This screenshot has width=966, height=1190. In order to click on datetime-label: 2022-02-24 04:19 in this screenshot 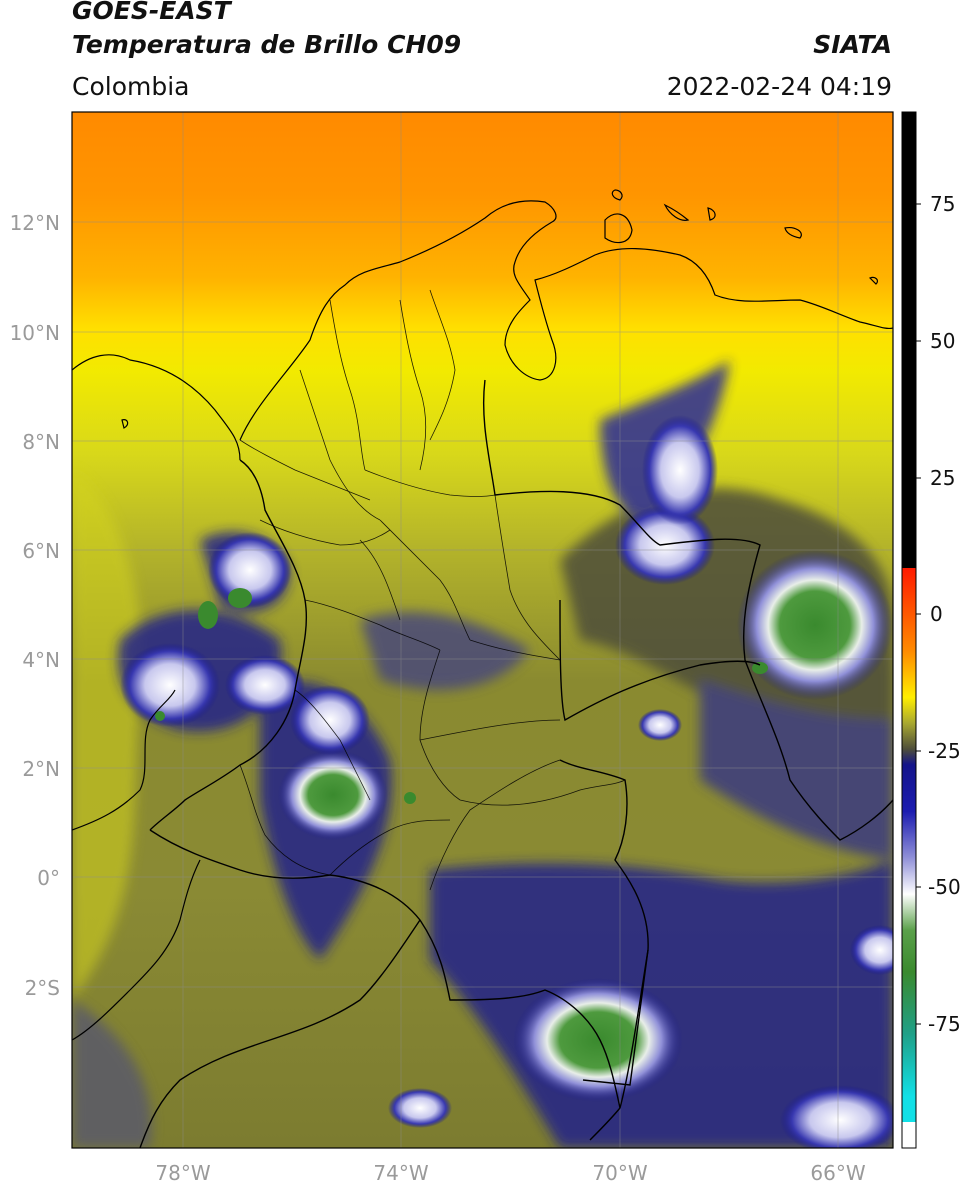, I will do `click(779, 86)`.